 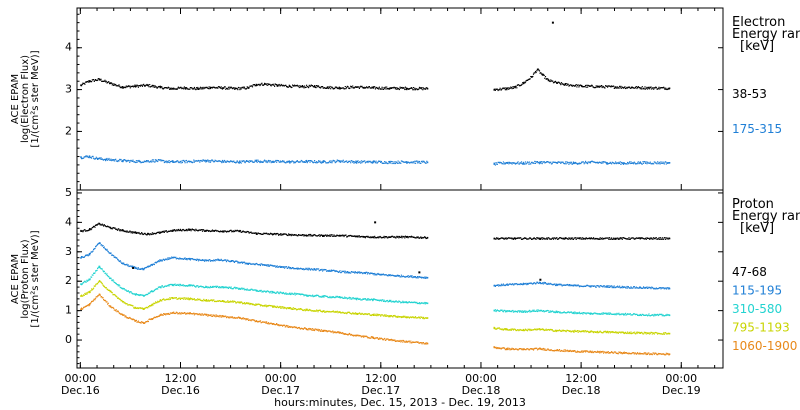 I want to click on proton-y-axis-label-0: ACE EPAM, so click(x=15, y=279).